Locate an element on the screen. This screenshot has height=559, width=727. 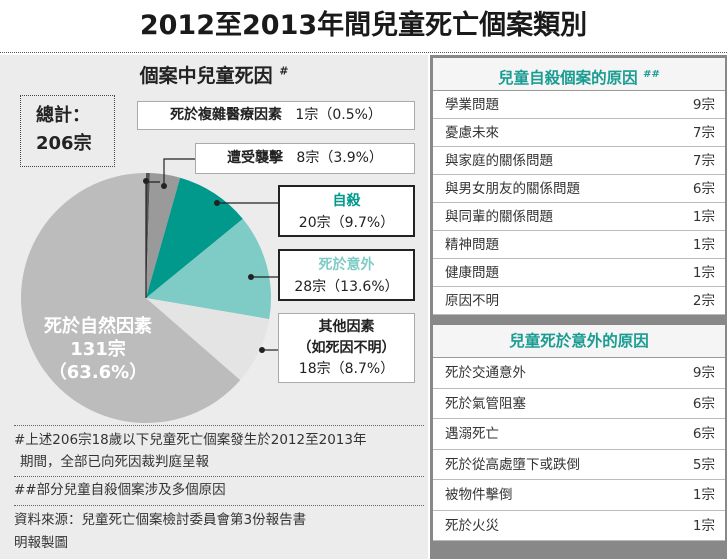
total-label: 總計： is located at coordinates (63, 115).